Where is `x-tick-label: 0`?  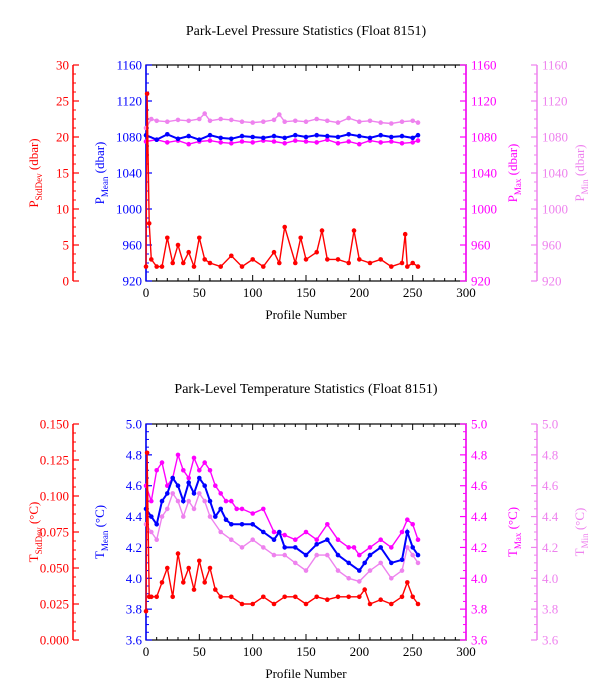
x-tick-label: 0 is located at coordinates (146, 651).